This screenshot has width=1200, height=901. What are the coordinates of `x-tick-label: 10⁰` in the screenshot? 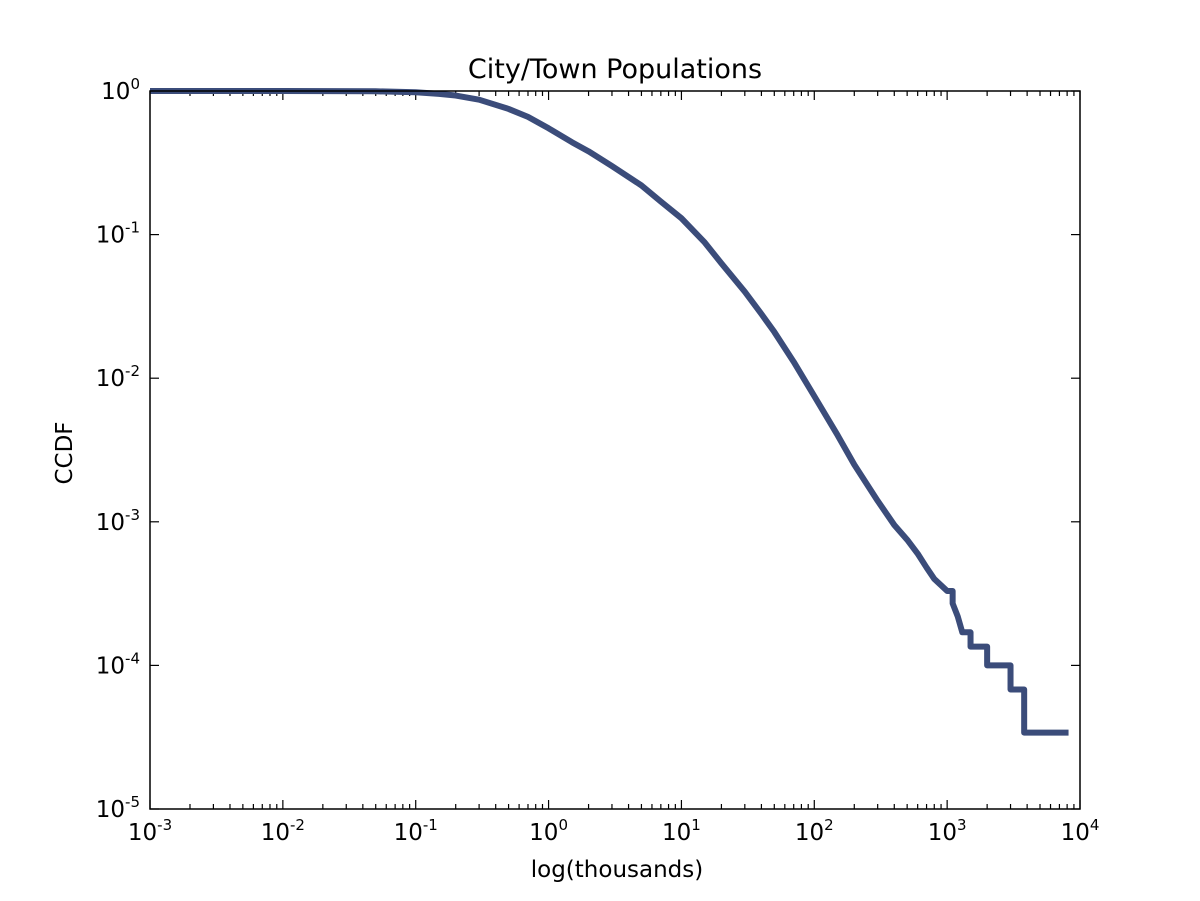 It's located at (548, 831).